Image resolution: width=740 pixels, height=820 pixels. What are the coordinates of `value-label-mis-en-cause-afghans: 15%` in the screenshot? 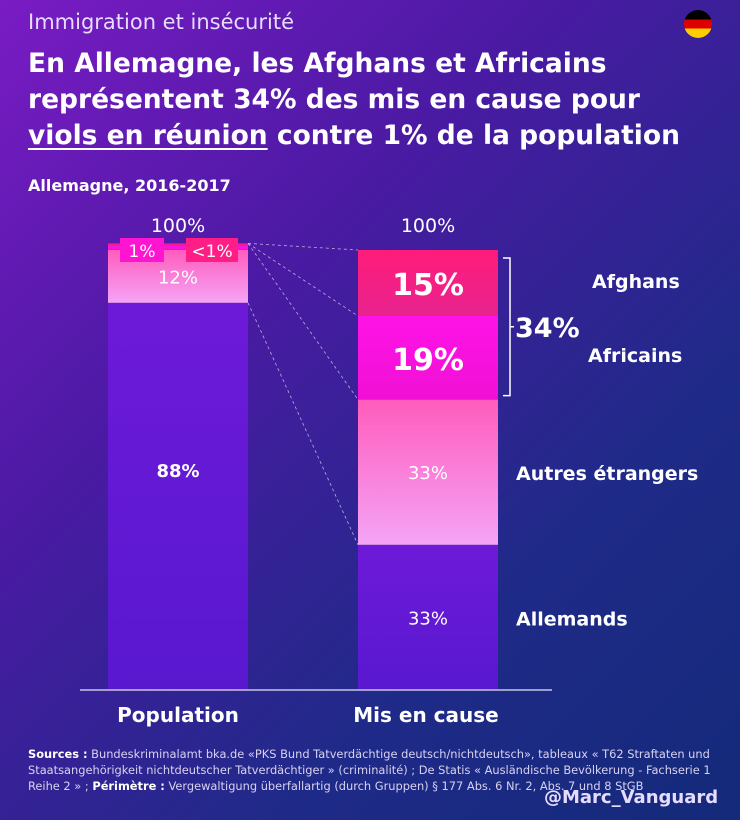 It's located at (428, 285).